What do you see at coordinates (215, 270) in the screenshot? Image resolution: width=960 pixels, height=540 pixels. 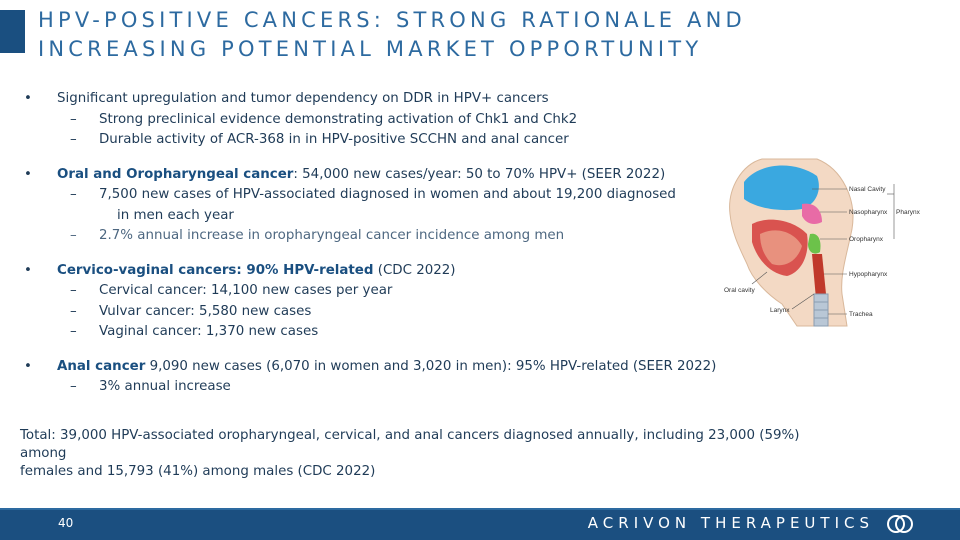 I see `bullet-bold-text: Cervico-vaginal cancers: 90% HPV-related` at bounding box center [215, 270].